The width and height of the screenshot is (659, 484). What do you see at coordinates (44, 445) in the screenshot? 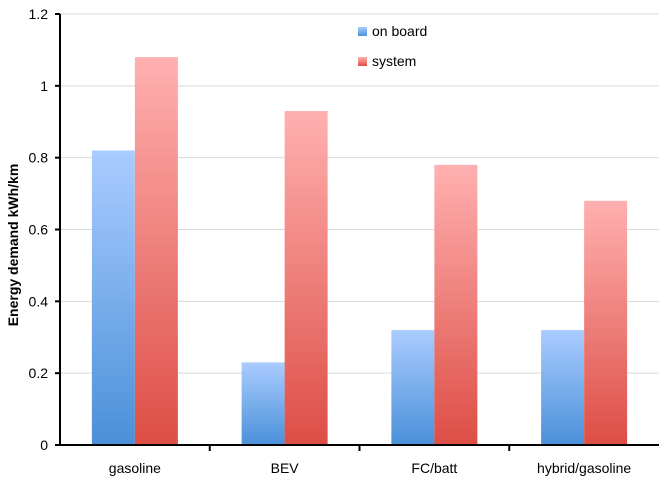
I see `y-tick-label: 0` at bounding box center [44, 445].